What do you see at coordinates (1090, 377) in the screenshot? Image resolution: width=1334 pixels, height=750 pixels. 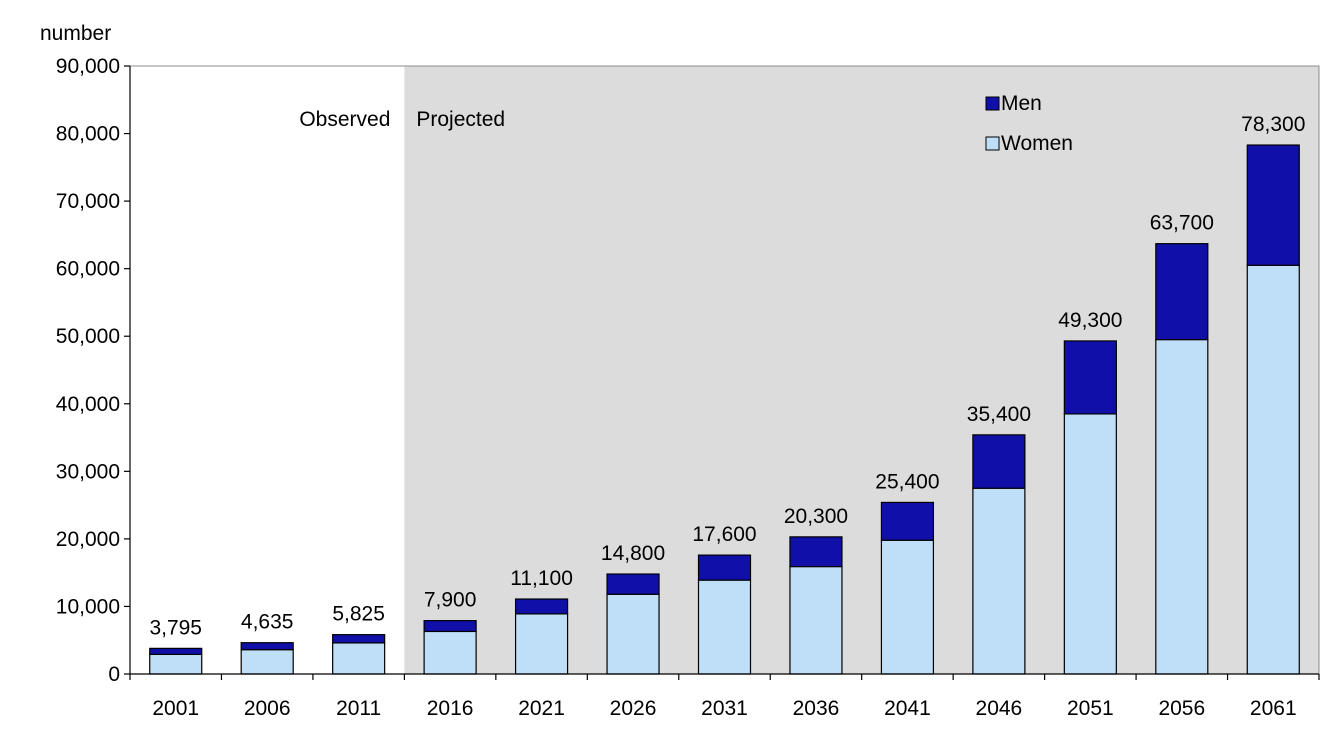 I see `bar-men-2051` at bounding box center [1090, 377].